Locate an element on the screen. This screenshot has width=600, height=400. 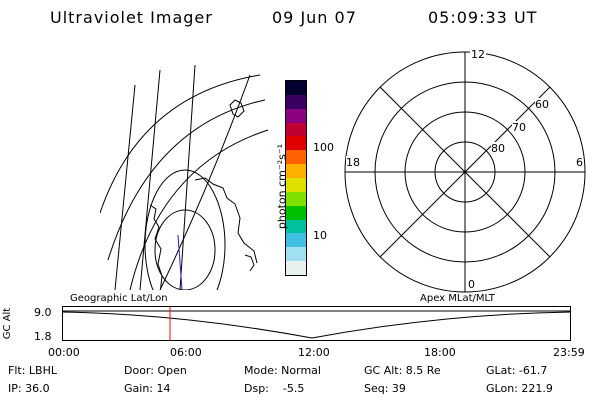
timeline-ytick-top: 9.0 is located at coordinates (43, 312).